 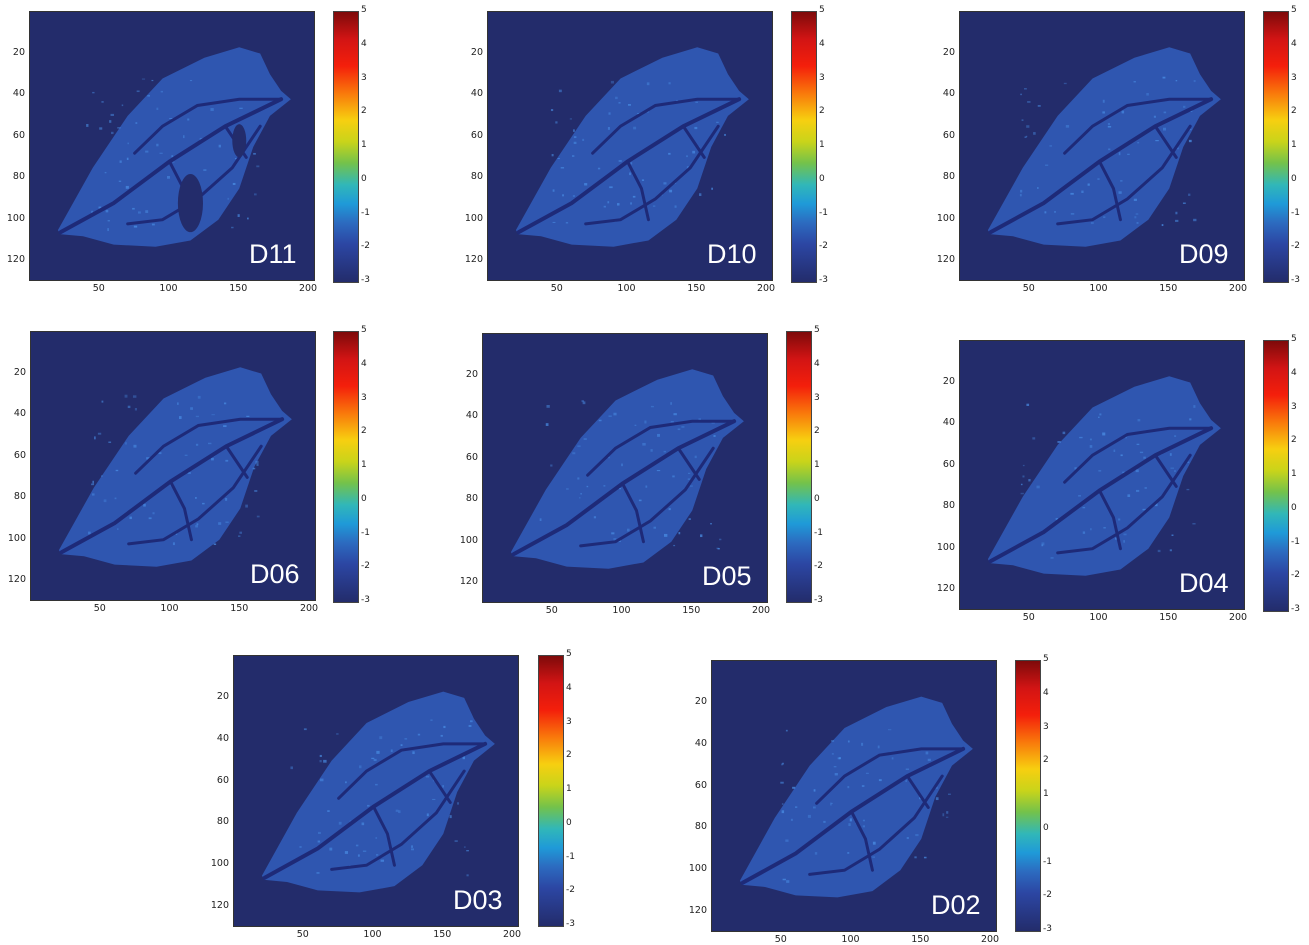 I want to click on leaf-area, so click(x=856, y=797).